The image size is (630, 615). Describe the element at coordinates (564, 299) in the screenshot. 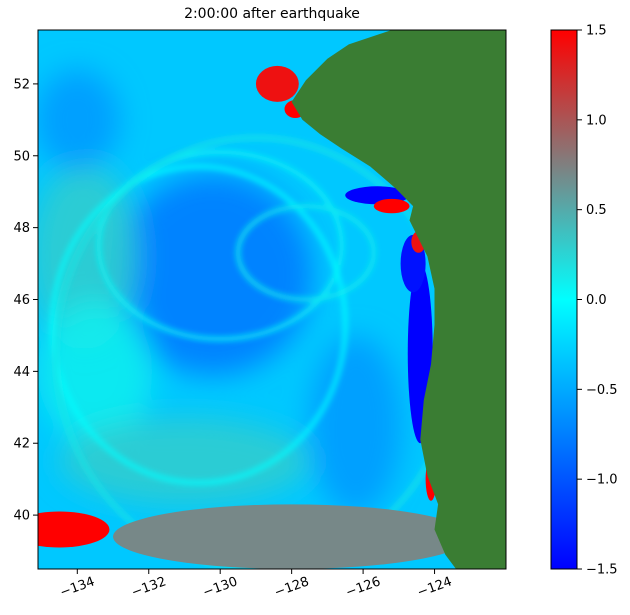

I see `colorbar-gradient` at that location.